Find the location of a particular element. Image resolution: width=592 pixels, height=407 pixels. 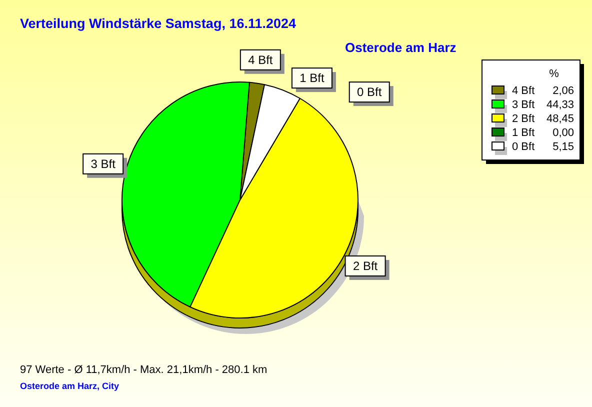

legend-label: 2 Bft is located at coordinates (523, 119).